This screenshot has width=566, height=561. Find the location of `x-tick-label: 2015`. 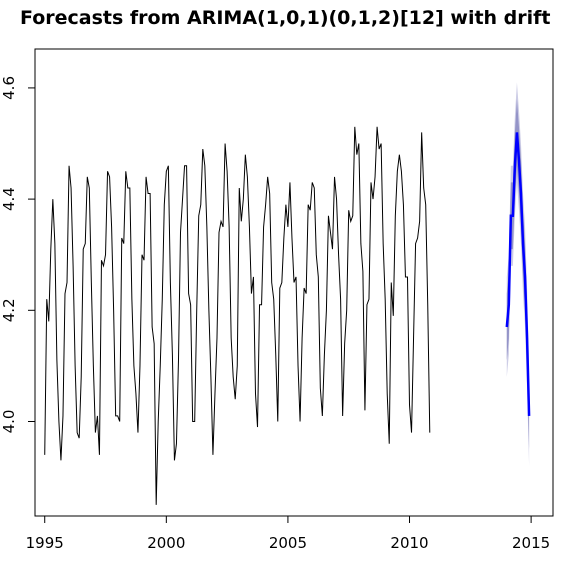

x-tick-label: 2015 is located at coordinates (531, 543).